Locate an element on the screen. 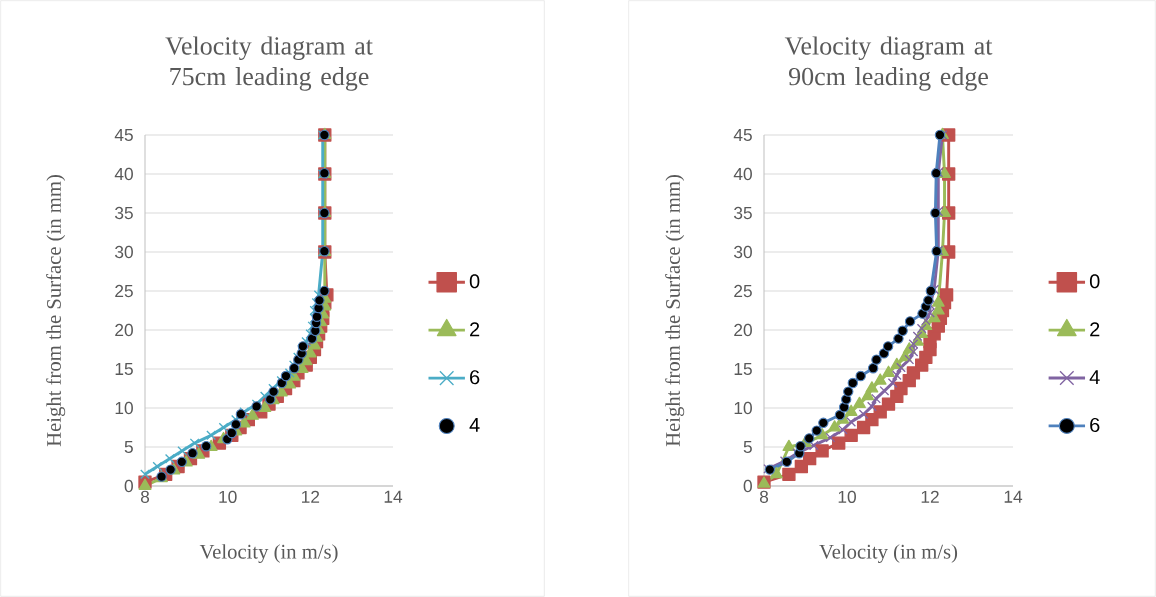 The width and height of the screenshot is (1156, 597). chart-title: Velocity diagram at 90cm leading edge is located at coordinates (888, 63).